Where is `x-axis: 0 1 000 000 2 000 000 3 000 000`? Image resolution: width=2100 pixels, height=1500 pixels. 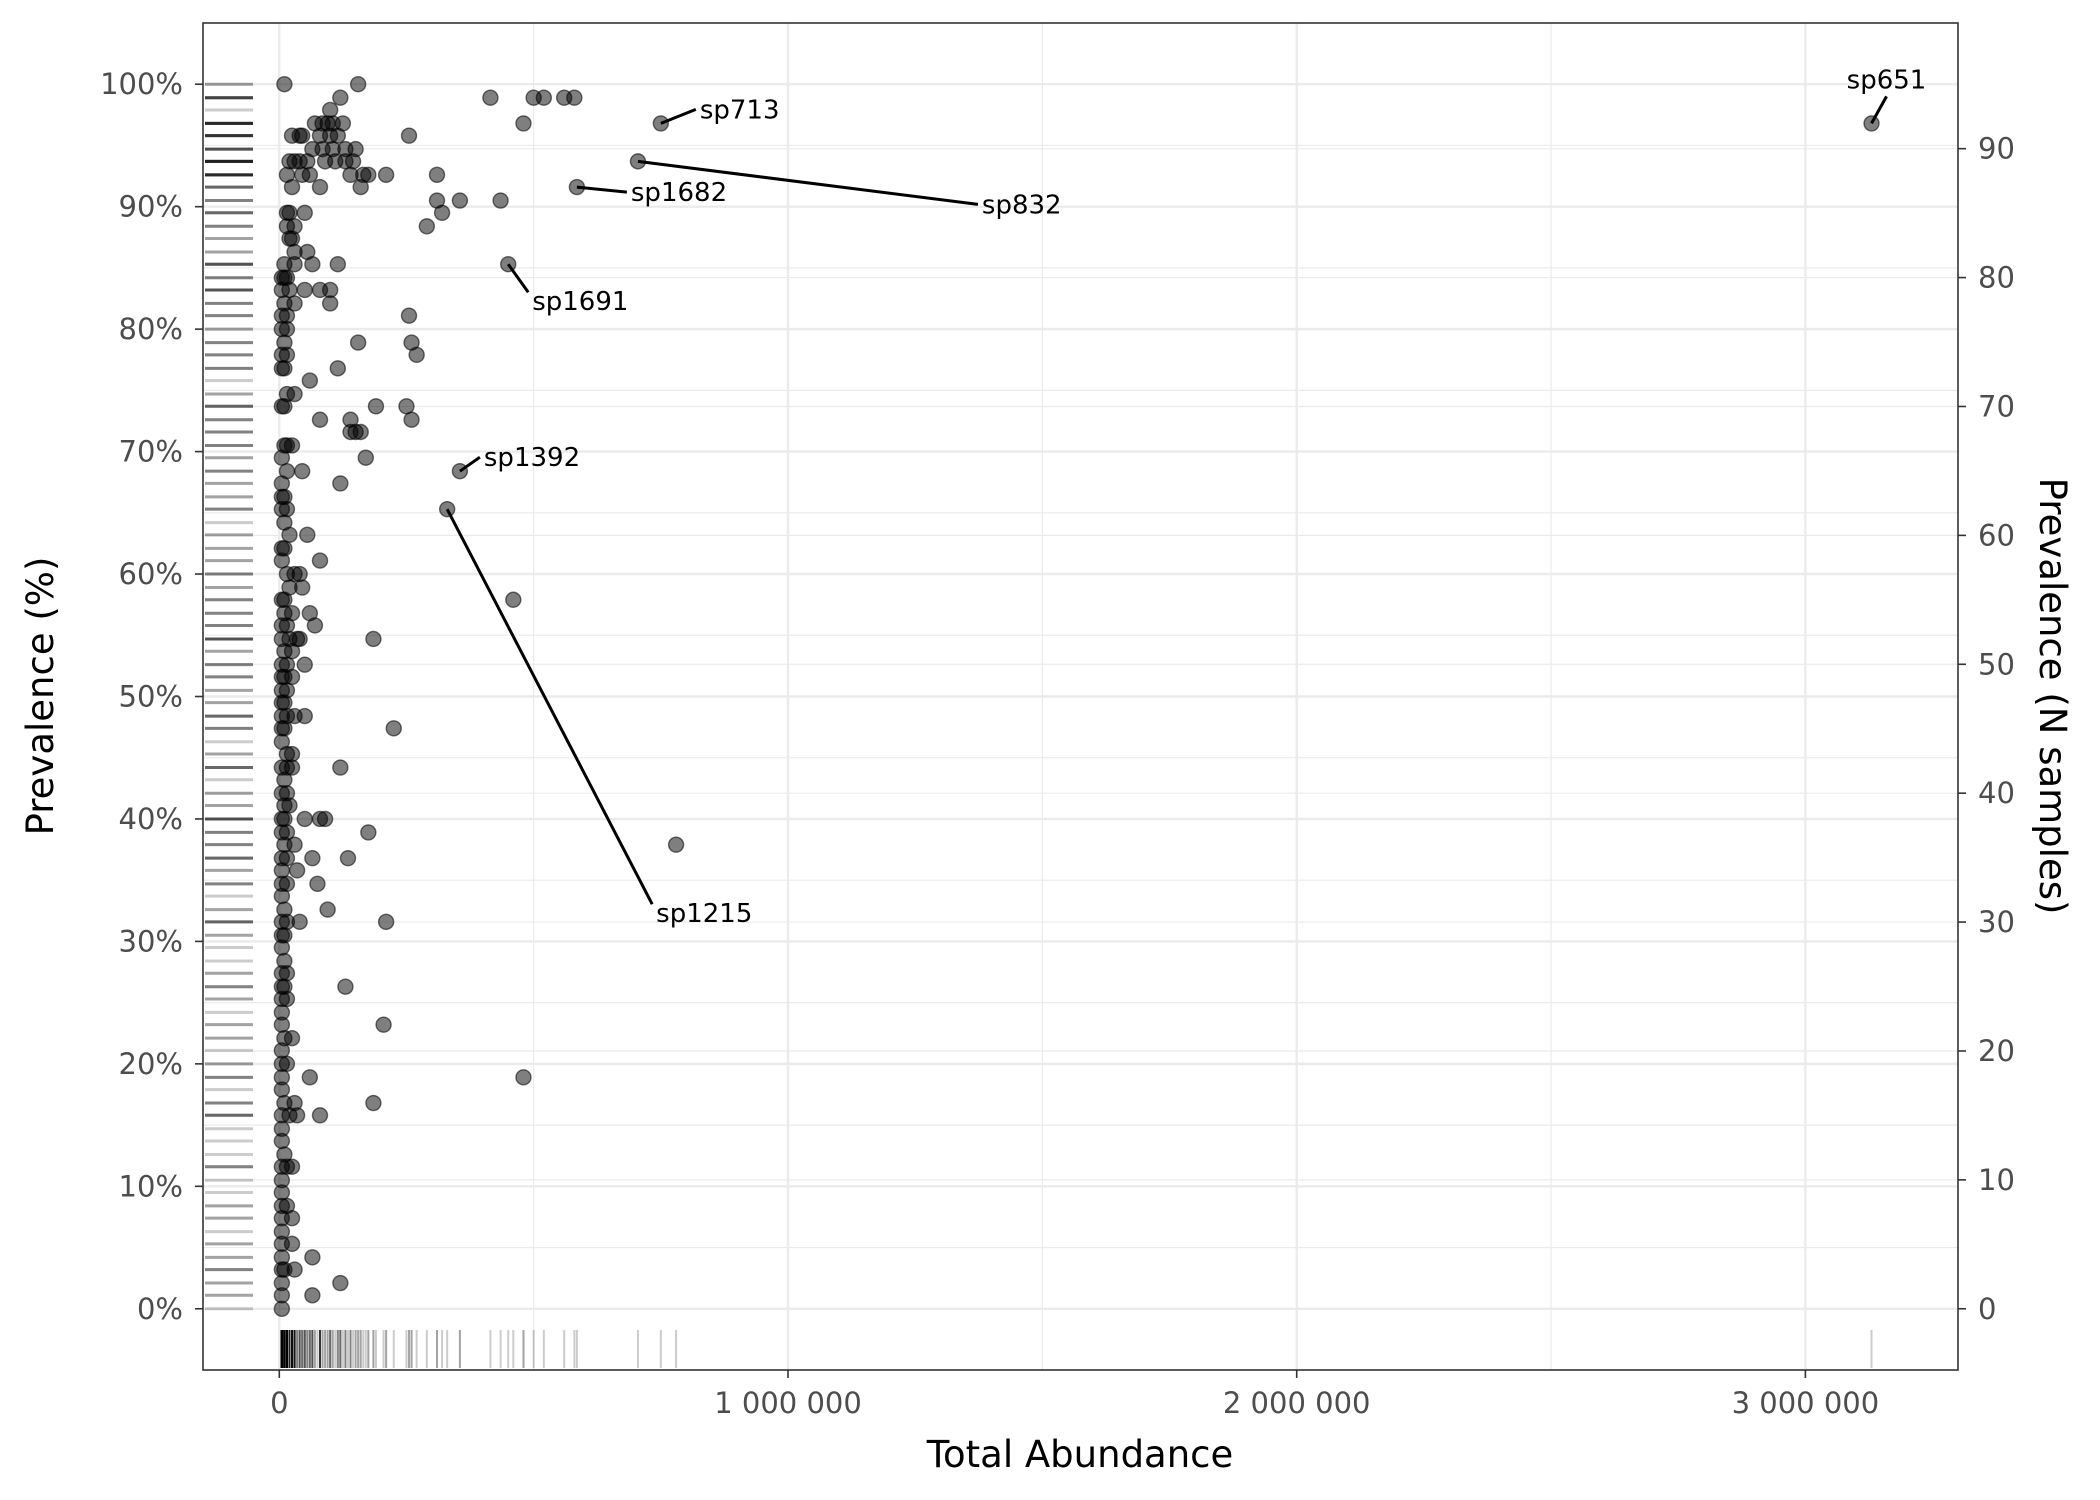 x-axis: 0 1 000 000 2 000 000 3 000 000 is located at coordinates (1074, 1395).